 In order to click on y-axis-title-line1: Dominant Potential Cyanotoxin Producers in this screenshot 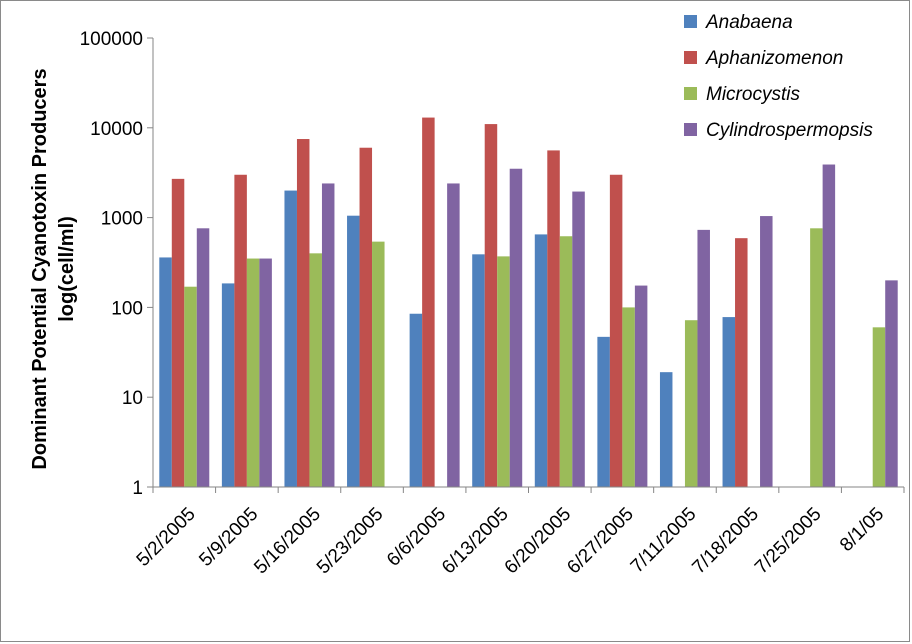, I will do `click(40, 268)`.